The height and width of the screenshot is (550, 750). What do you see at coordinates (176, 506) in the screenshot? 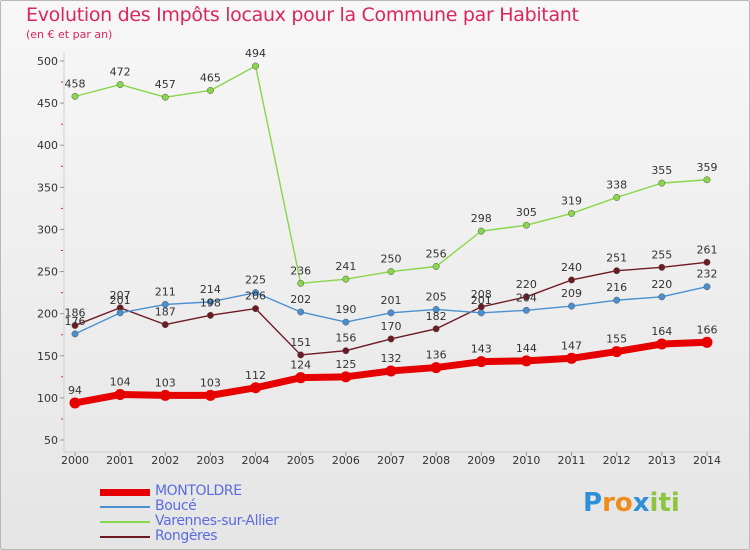
I see `legend-label: Boucé` at bounding box center [176, 506].